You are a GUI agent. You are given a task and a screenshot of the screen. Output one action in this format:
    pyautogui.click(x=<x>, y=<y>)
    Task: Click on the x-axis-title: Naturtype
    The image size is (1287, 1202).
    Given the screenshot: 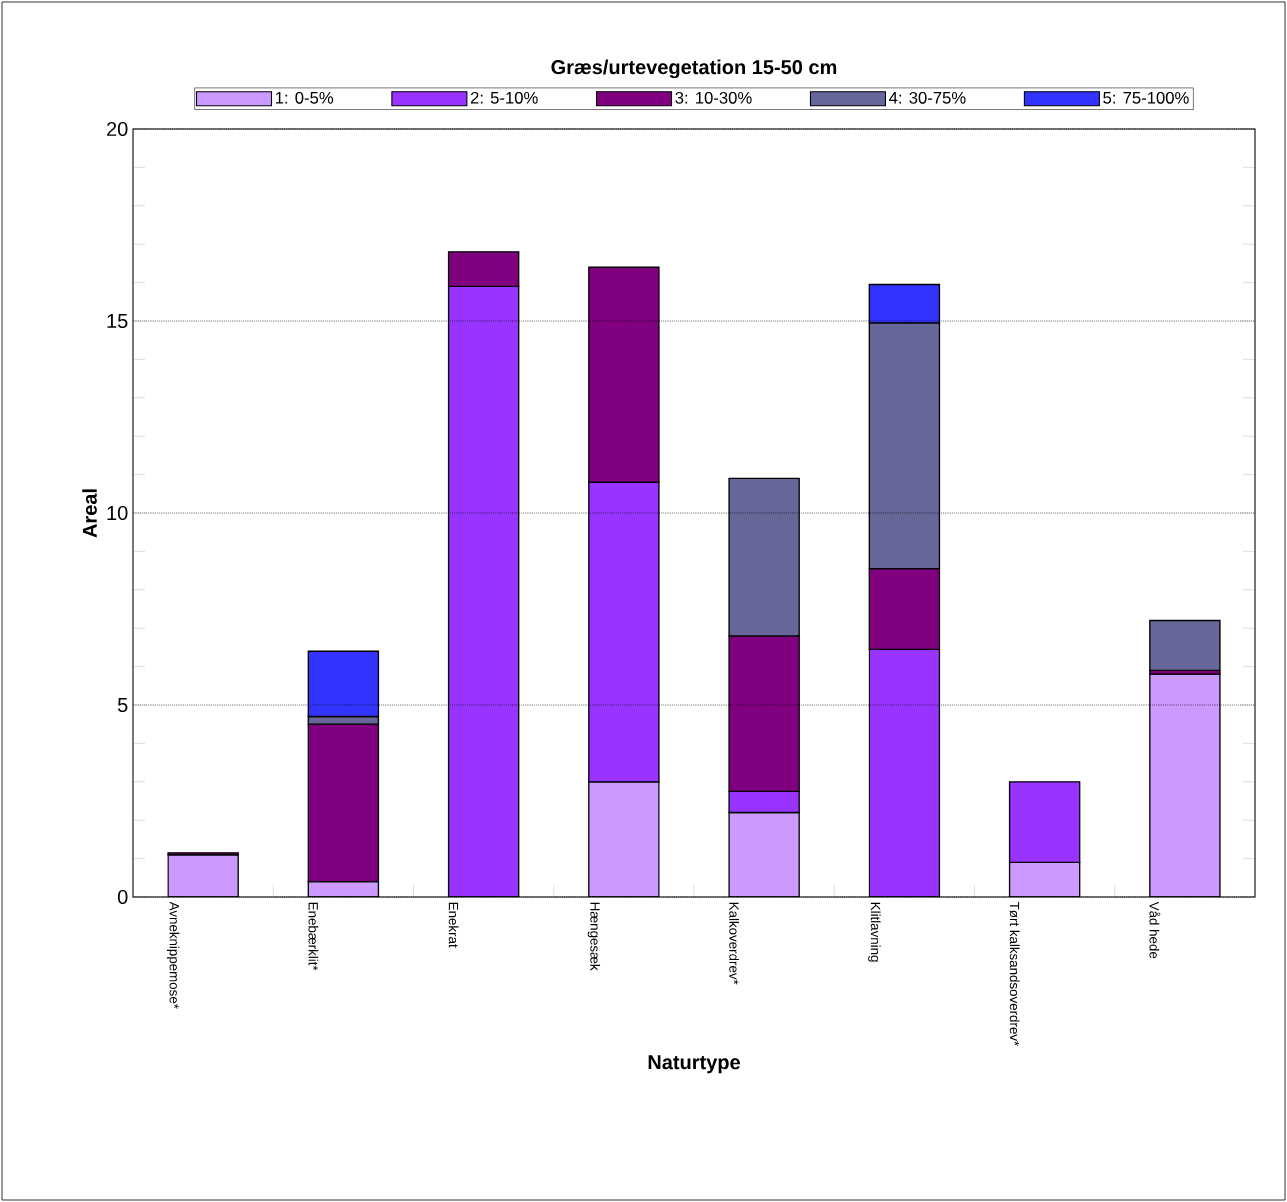 What is the action you would take?
    pyautogui.click(x=694, y=1064)
    